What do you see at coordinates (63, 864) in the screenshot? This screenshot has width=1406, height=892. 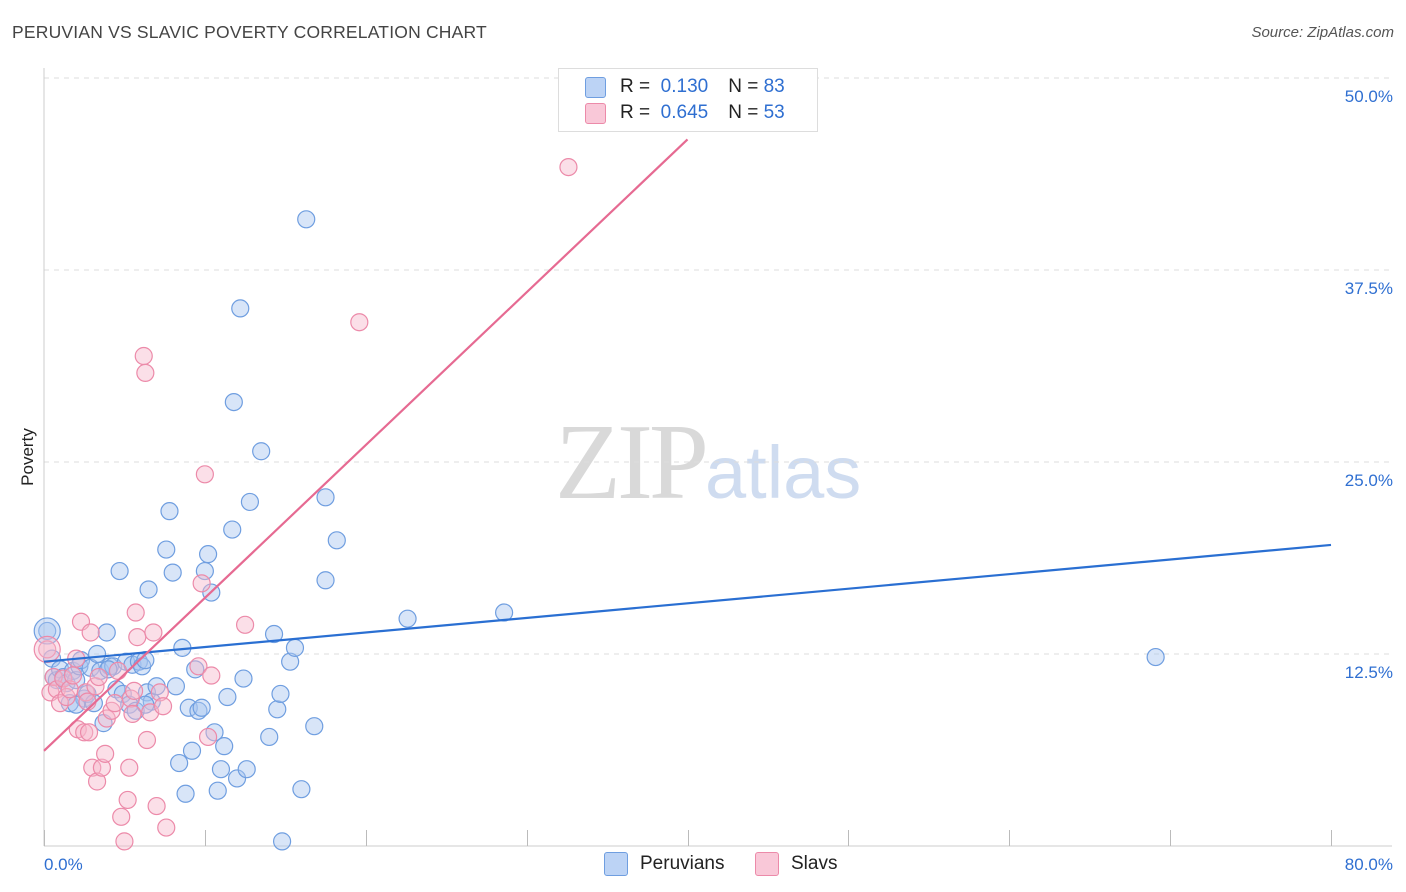 I see `x-tick-label: 0.0%` at bounding box center [63, 864].